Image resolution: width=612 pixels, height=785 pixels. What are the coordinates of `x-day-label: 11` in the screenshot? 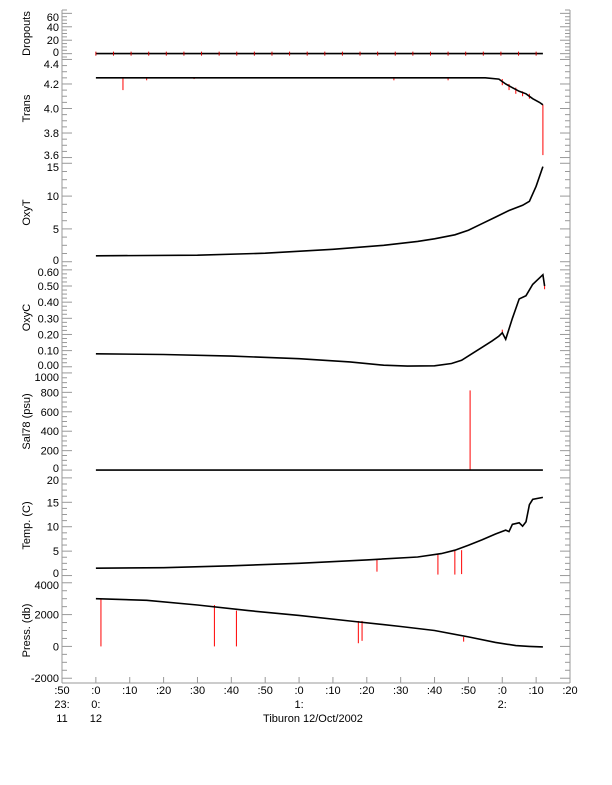 It's located at (61, 719).